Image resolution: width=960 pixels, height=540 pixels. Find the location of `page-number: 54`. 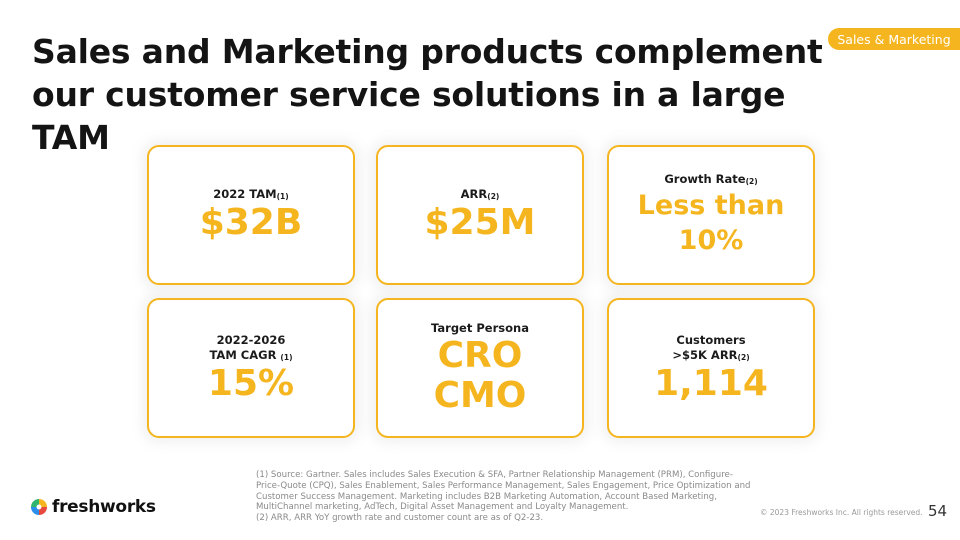

page-number: 54 is located at coordinates (938, 511).